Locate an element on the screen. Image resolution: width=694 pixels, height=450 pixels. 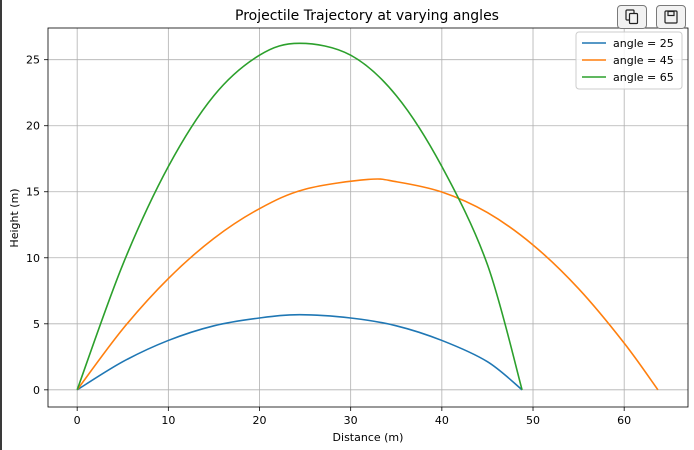
save-icon is located at coordinates (671, 17).